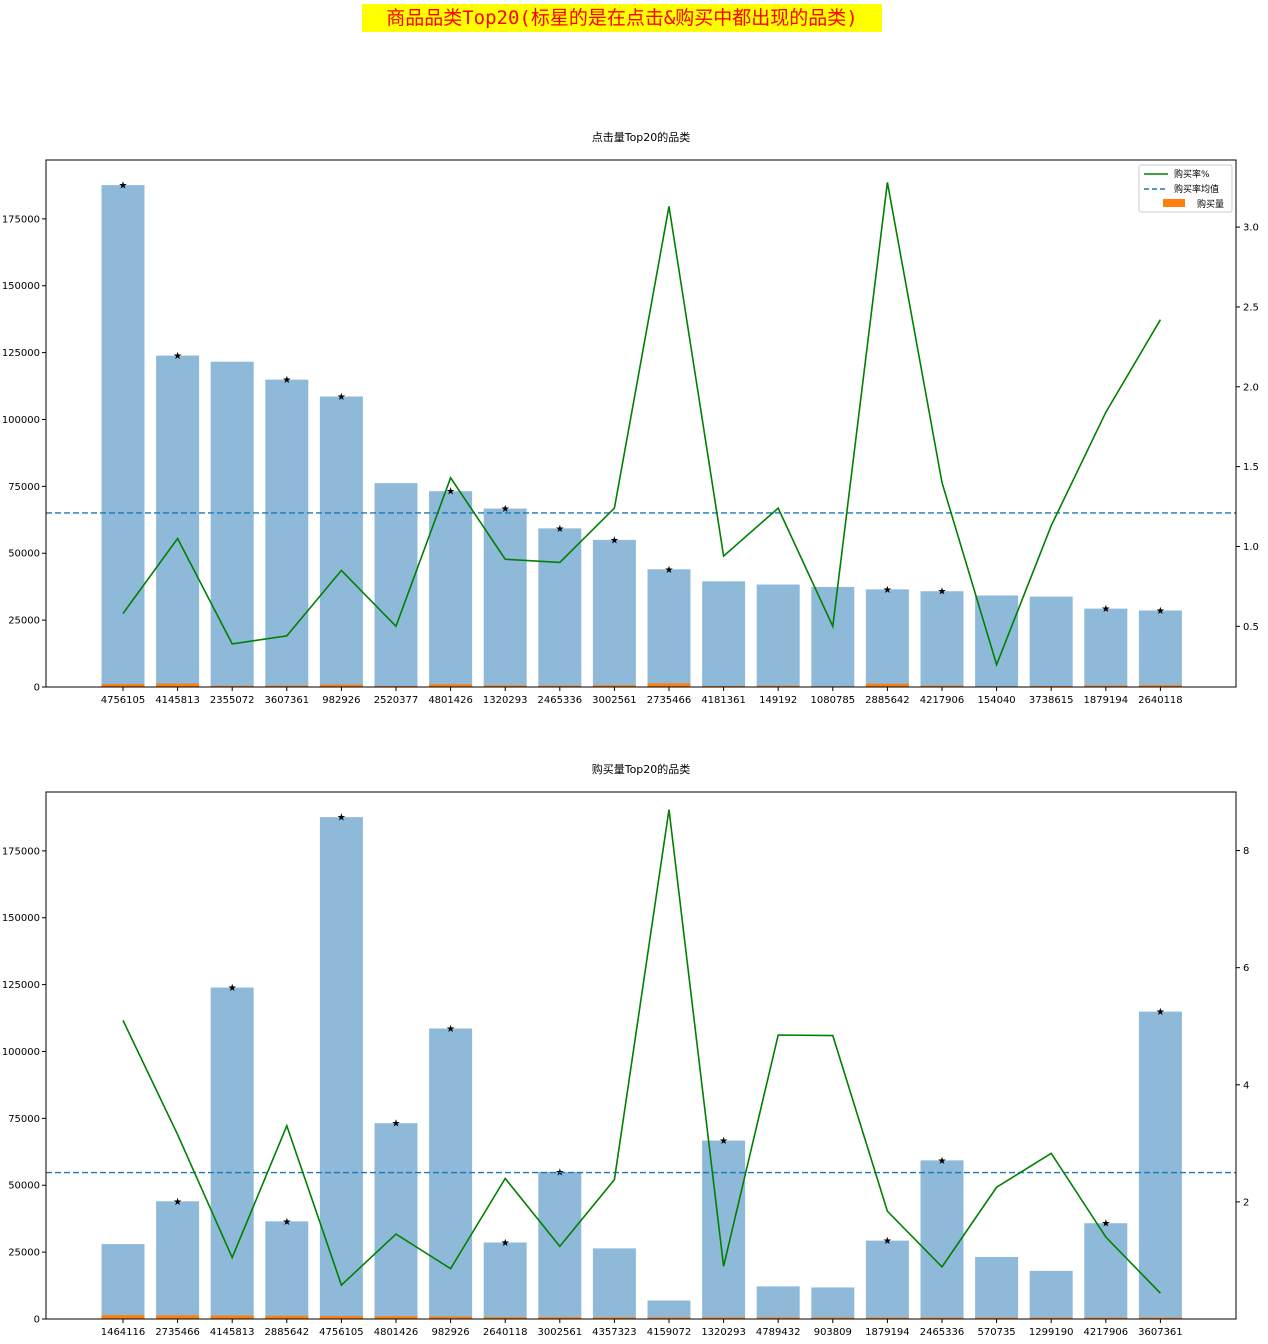 This screenshot has height=1344, width=1268. What do you see at coordinates (942, 1332) in the screenshot?
I see `x-tick-label: 2465336` at bounding box center [942, 1332].